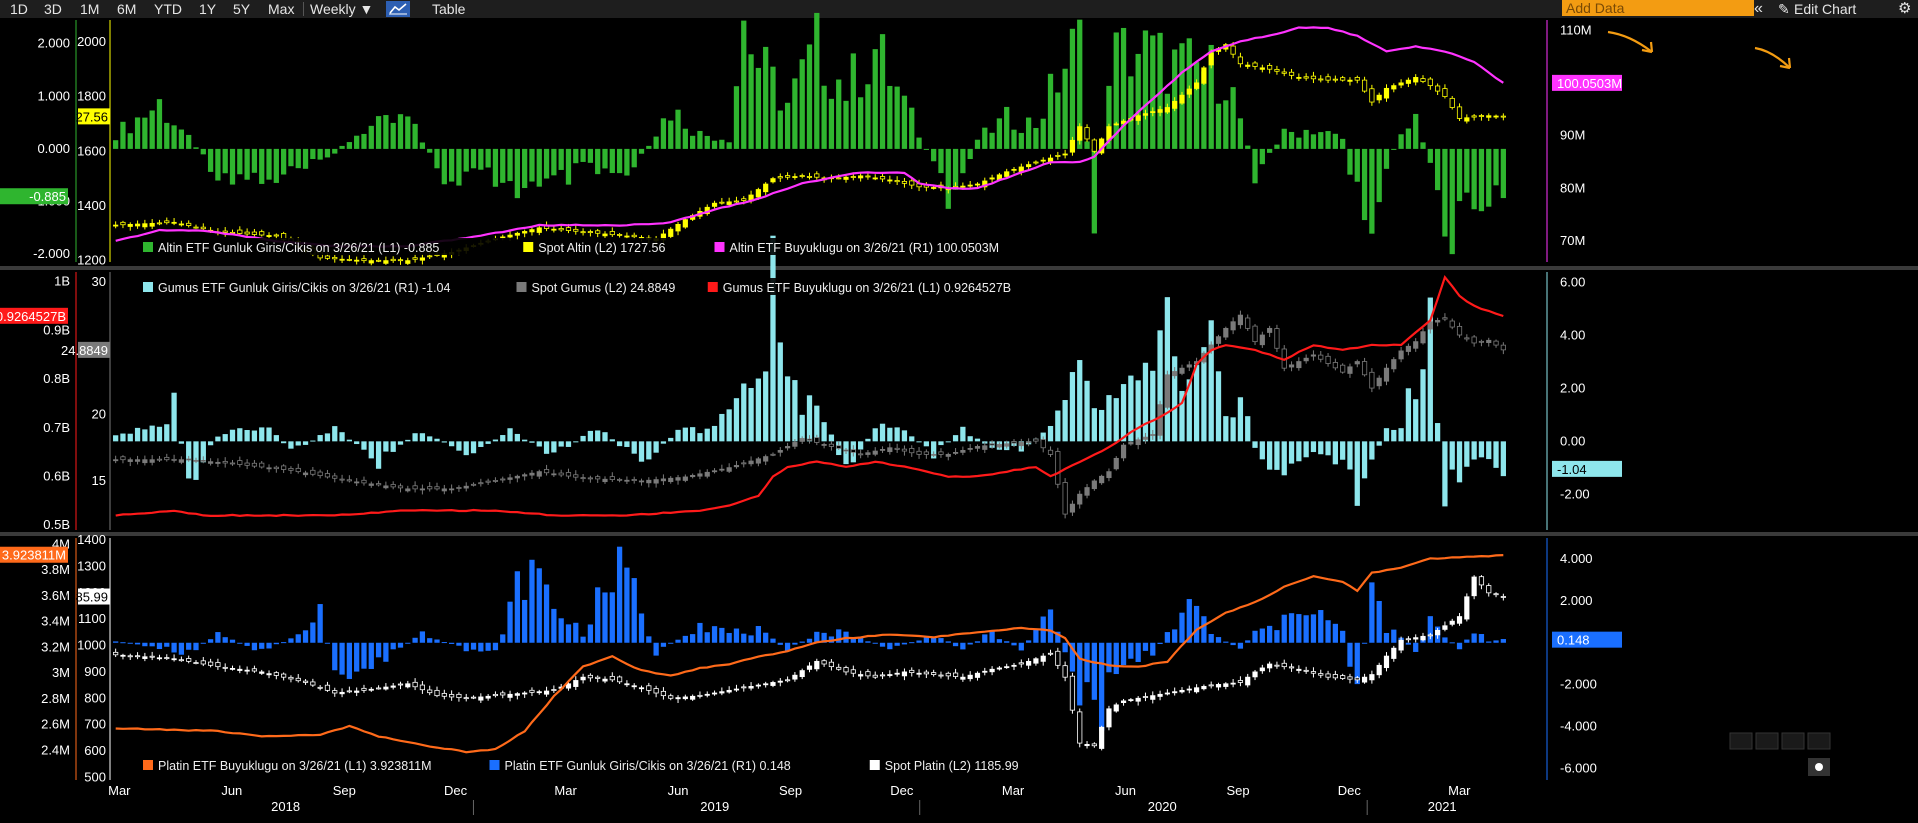 The image size is (1918, 823). Describe the element at coordinates (168, 9) in the screenshot. I see `range-ytd-button: YTD` at that location.